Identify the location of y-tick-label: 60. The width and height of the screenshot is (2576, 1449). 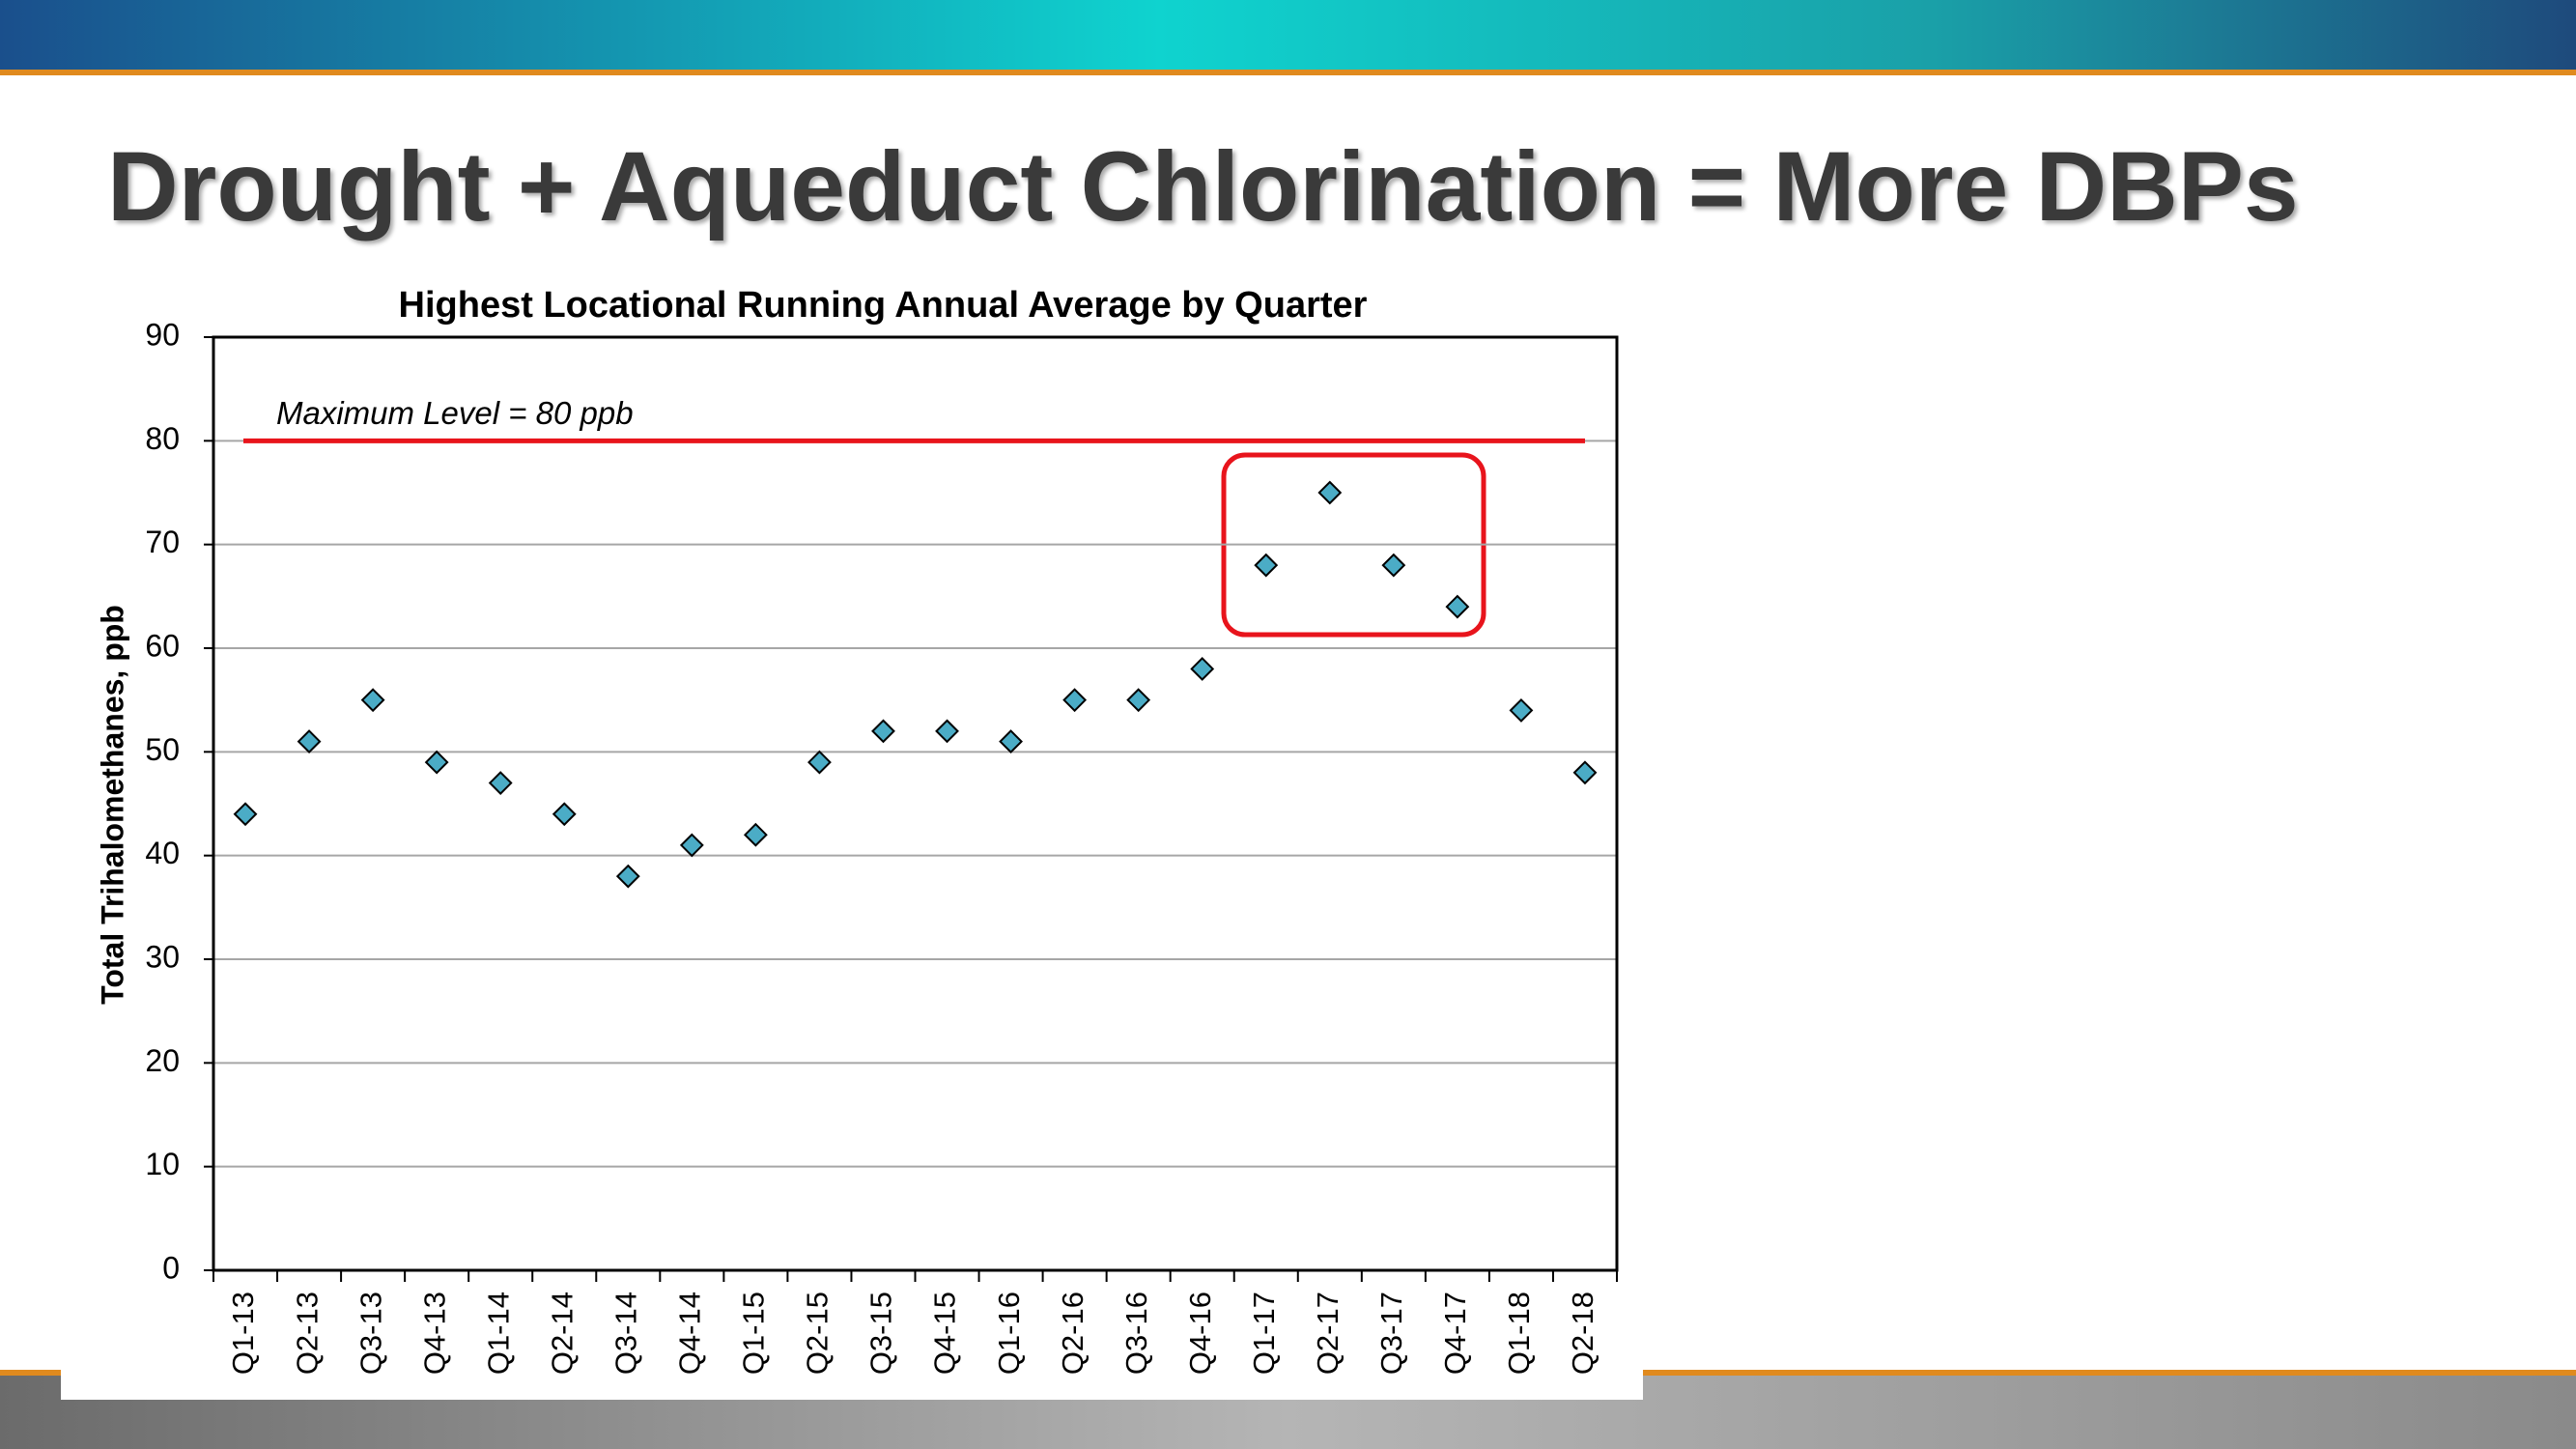
(162, 645).